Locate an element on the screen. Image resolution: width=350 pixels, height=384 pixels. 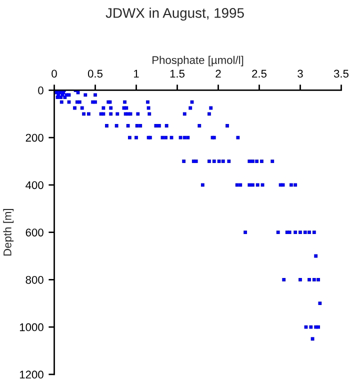
x-tick-label: 3.5 is located at coordinates (341, 74).